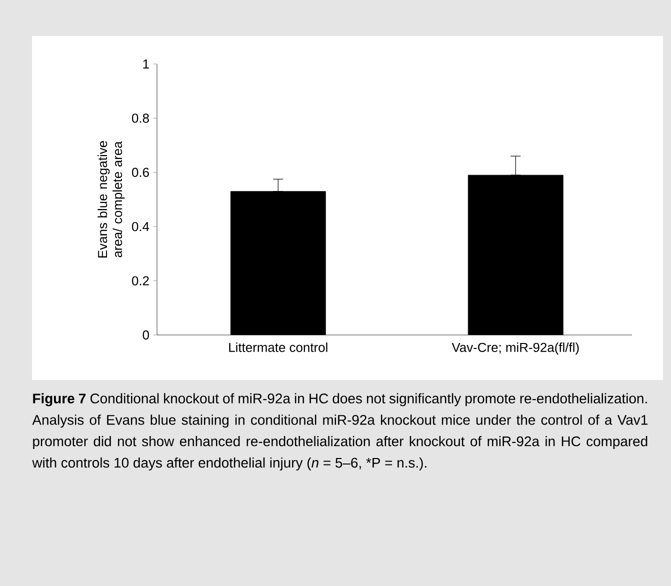 The image size is (671, 586). I want to click on text: Figure 7 Conditional knockout of miR-92a in HC does not significantly promote re-endothelialization. Analysis of Evans blue staining in conditional miR-92a knockout mice under the control of a Vav1 promoter did not show enhanced re-endothelialization after knockout of miR-92a in HC compared with controls 10 days after endothelial injury (n = 5–6, *P = n.s.)., so click(340, 431).